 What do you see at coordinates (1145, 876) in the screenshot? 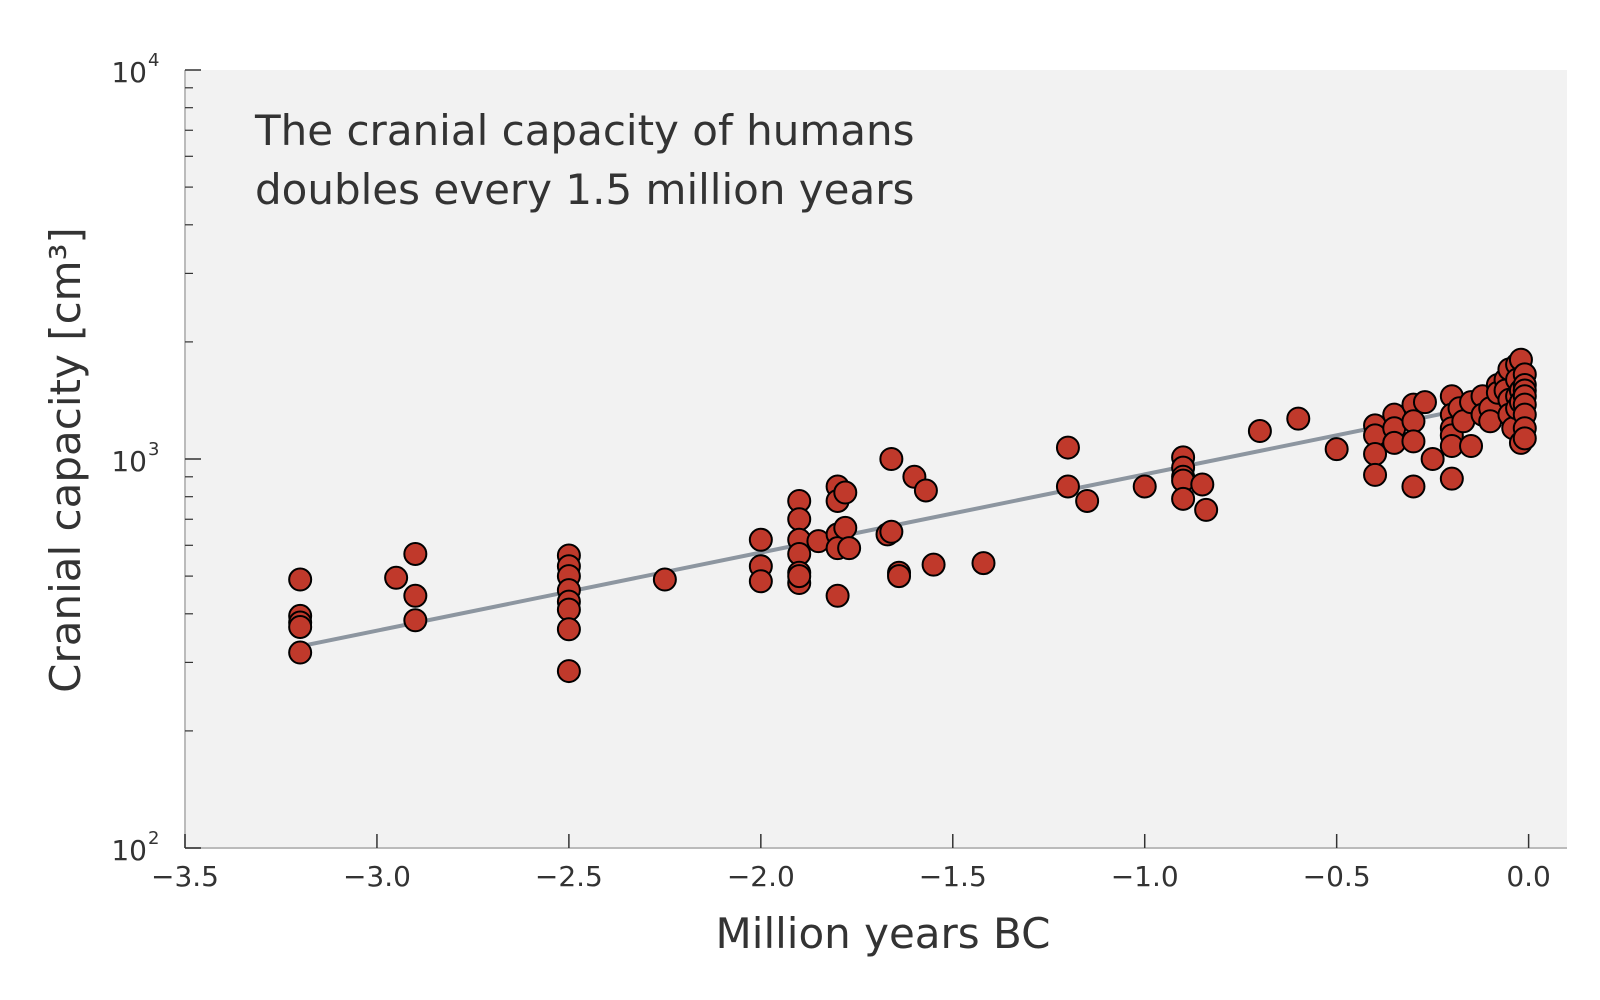
I see `x-tick-label: −1.0` at bounding box center [1145, 876].